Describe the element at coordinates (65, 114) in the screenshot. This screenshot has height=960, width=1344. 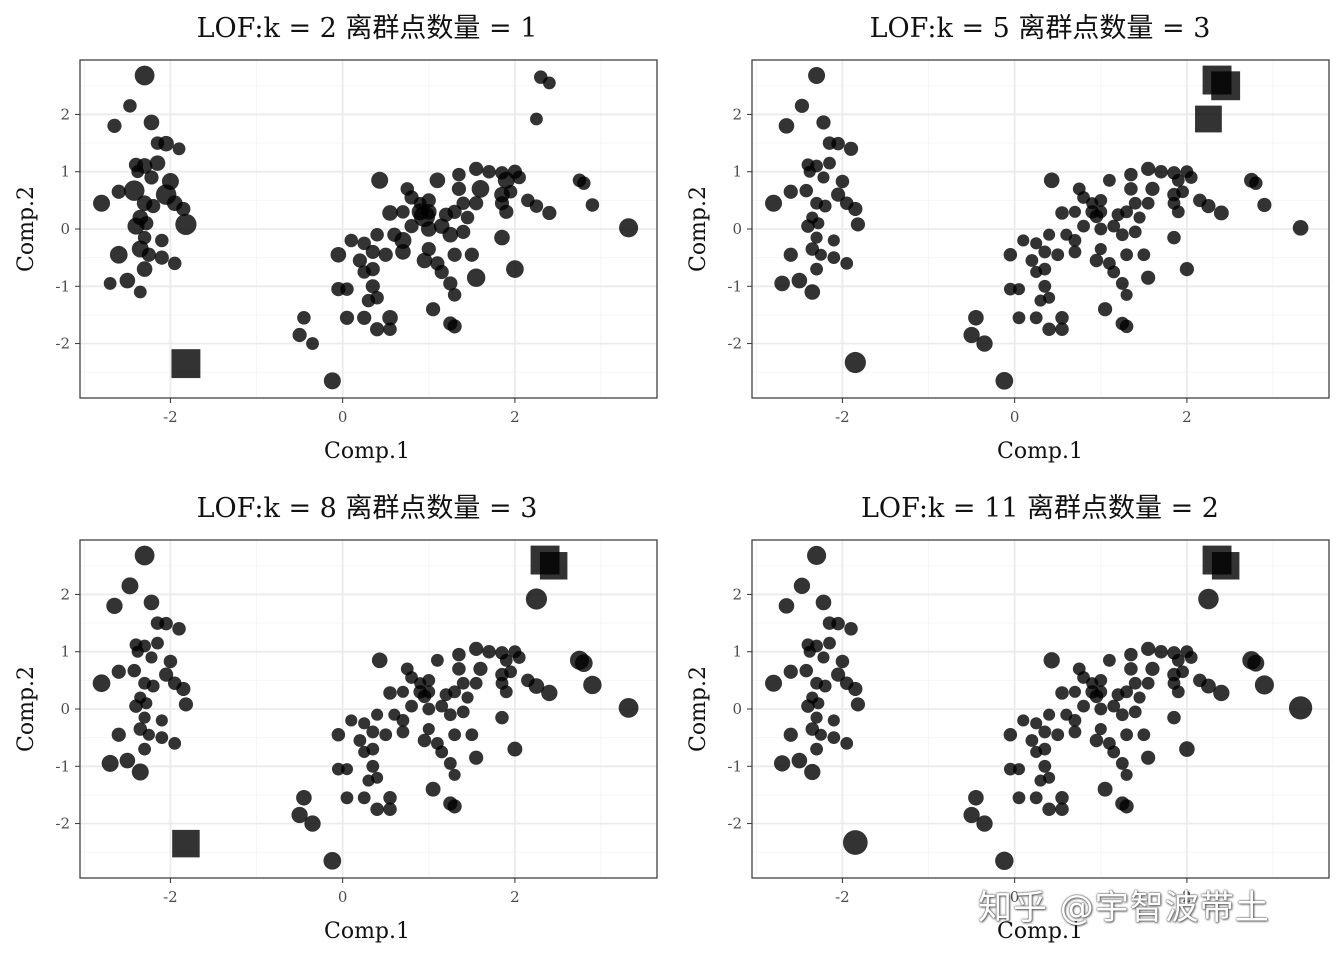
I see `y-tick-label: 2` at that location.